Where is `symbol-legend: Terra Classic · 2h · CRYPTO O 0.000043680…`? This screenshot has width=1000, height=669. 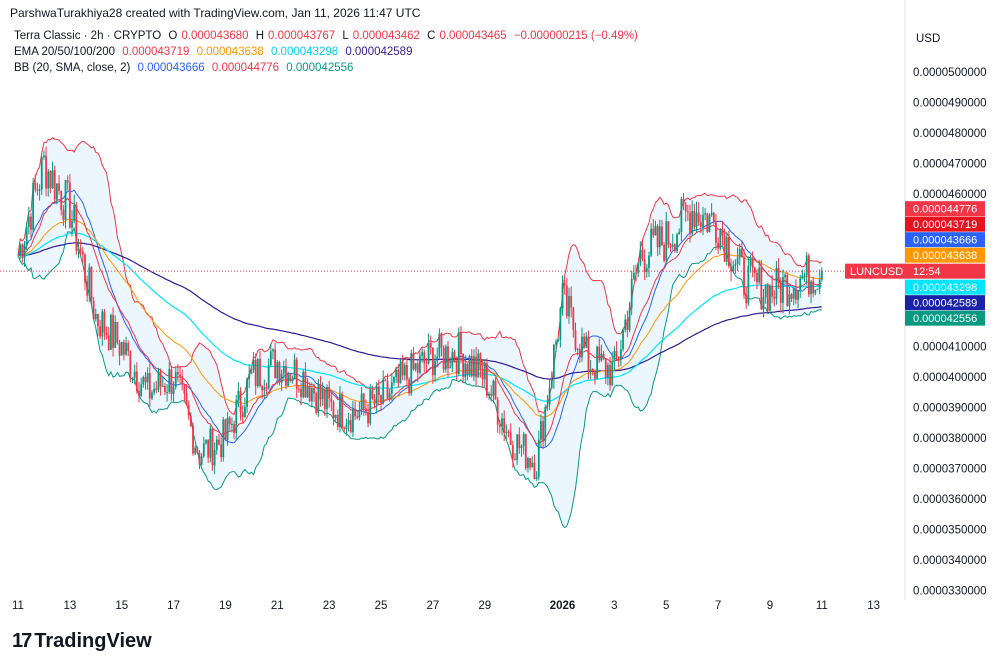 symbol-legend: Terra Classic · 2h · CRYPTO O 0.000043680… is located at coordinates (328, 36).